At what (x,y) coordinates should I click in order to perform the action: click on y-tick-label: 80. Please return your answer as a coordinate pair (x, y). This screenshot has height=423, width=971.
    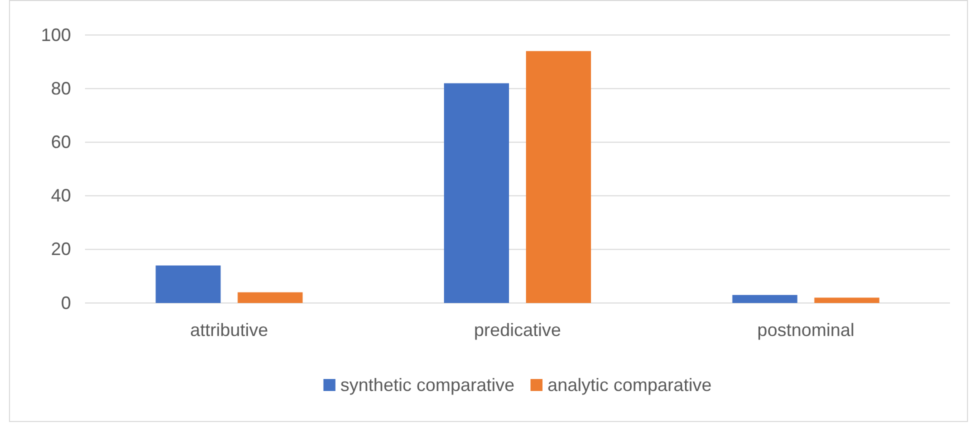
    Looking at the image, I should click on (60, 88).